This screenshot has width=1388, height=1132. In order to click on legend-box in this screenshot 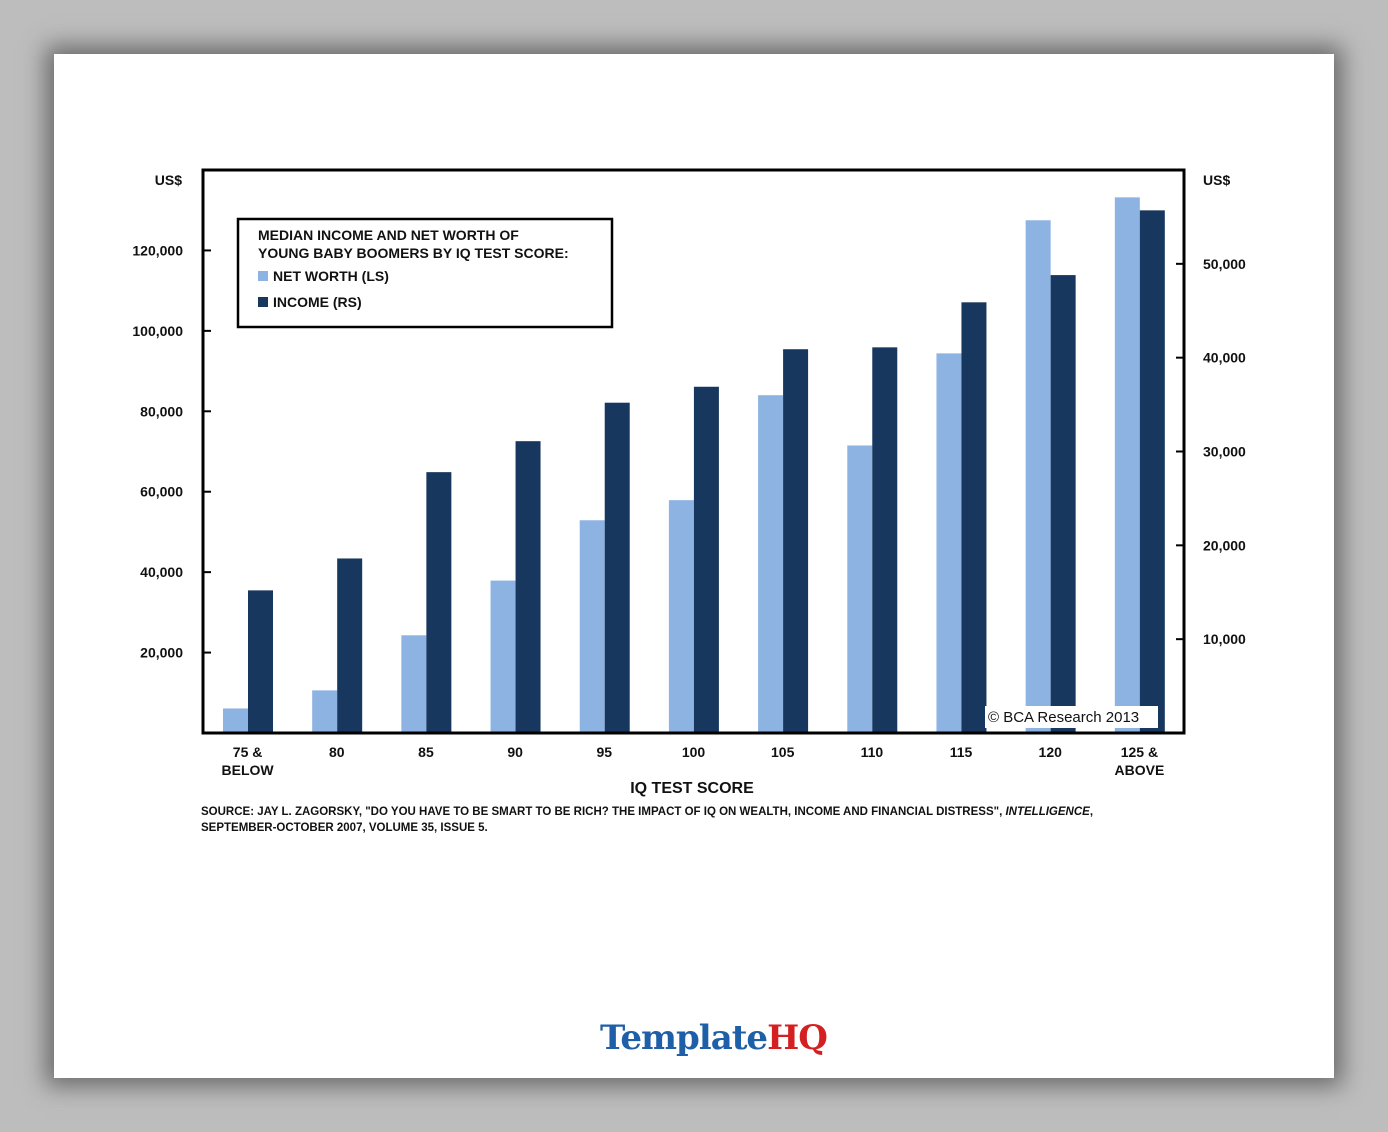, I will do `click(425, 273)`.